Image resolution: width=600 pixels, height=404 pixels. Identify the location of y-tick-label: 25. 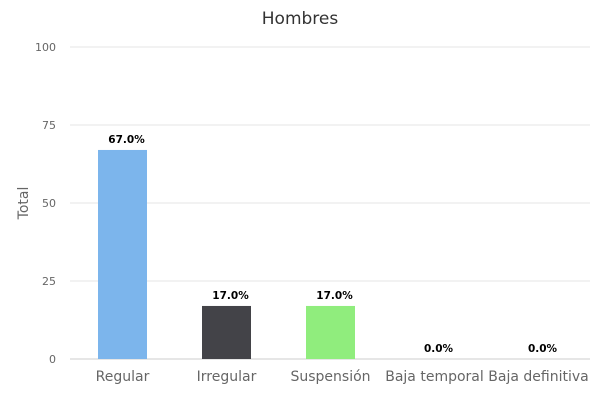
(49, 281).